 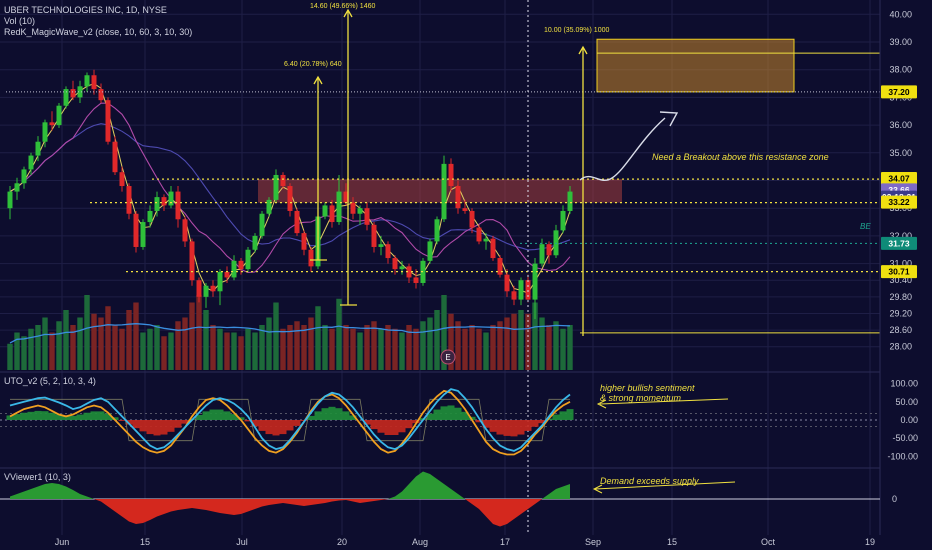 What do you see at coordinates (313, 64) in the screenshot?
I see `measure-label-2: 6.40 (20.78%) 640` at bounding box center [313, 64].